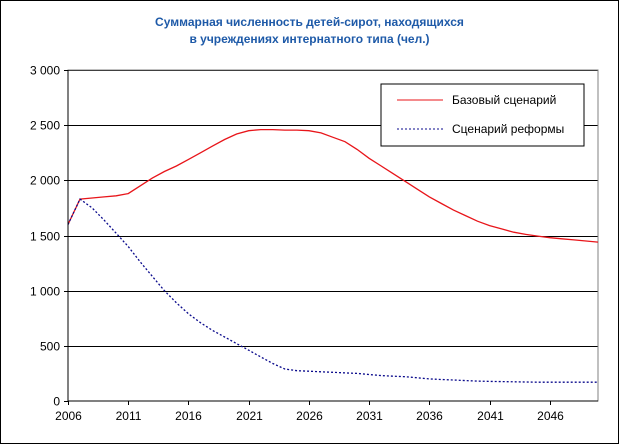  Describe the element at coordinates (45, 292) in the screenshot. I see `y-tick-label: 1 000` at that location.